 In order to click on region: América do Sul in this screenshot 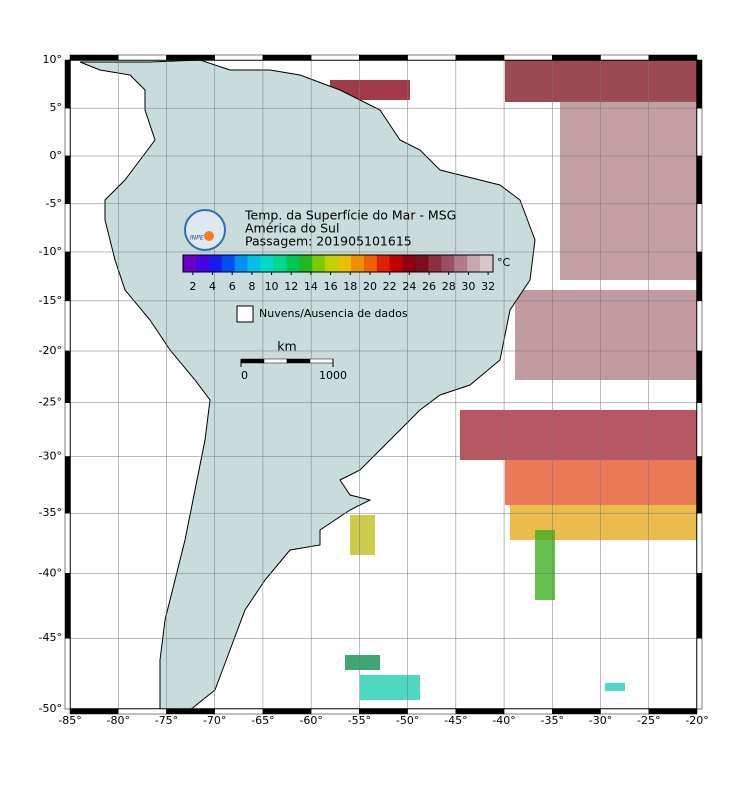, I will do `click(292, 228)`.